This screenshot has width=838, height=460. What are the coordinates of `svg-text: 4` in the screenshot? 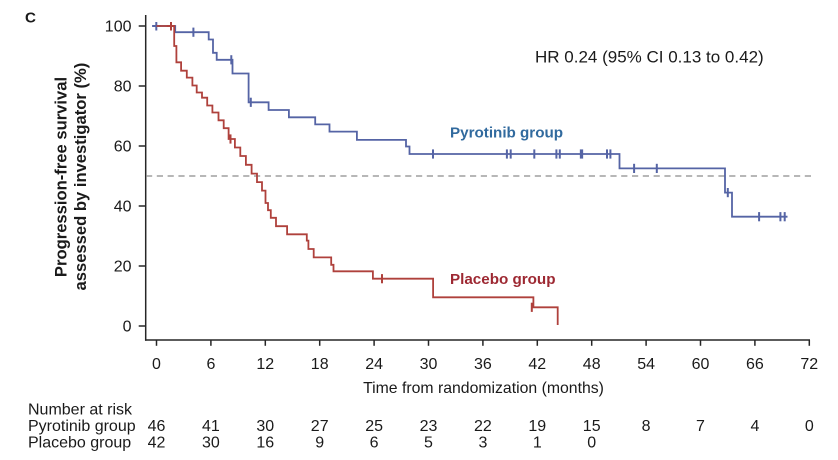 It's located at (754, 426).